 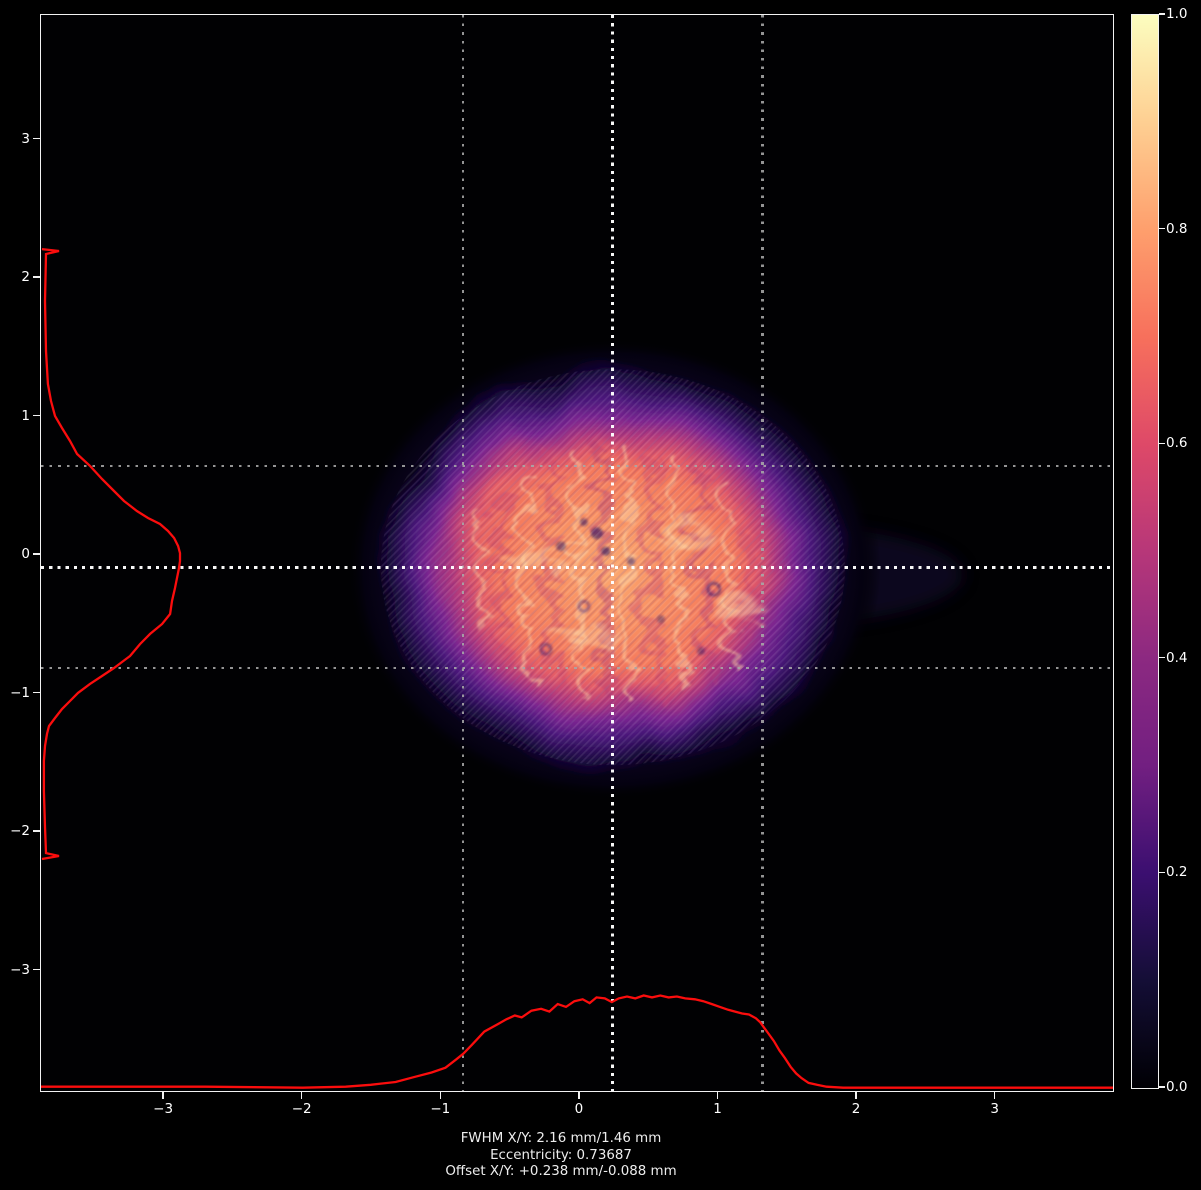 I want to click on colorbar-tick-label: 0.0, so click(x=1177, y=1087).